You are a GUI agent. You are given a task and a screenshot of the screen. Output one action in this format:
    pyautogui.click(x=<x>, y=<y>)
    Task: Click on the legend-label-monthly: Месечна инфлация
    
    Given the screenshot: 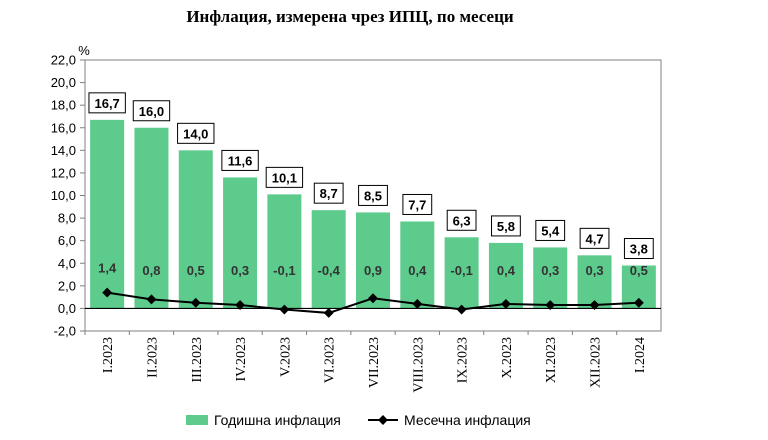 What is the action you would take?
    pyautogui.click(x=467, y=420)
    